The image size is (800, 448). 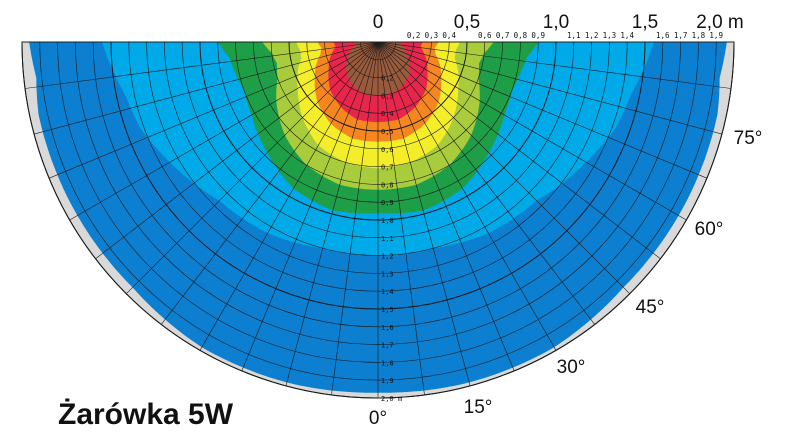 What do you see at coordinates (574, 35) in the screenshot?
I see `top-axis-small-label: 1,1` at bounding box center [574, 35].